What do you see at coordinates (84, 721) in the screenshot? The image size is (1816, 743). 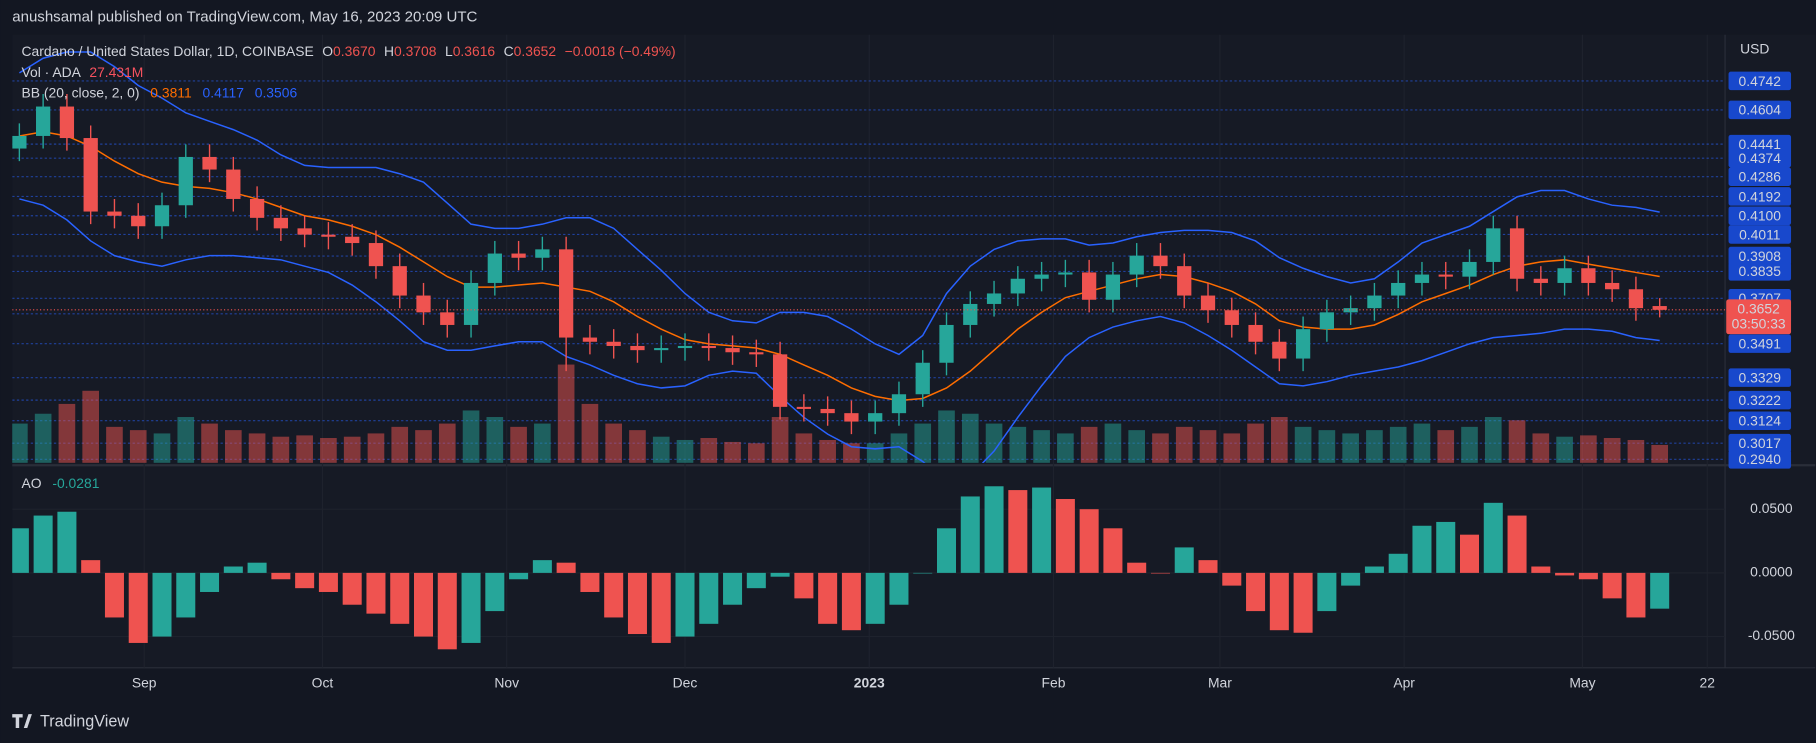 I see `brand-name: TradingView` at bounding box center [84, 721].